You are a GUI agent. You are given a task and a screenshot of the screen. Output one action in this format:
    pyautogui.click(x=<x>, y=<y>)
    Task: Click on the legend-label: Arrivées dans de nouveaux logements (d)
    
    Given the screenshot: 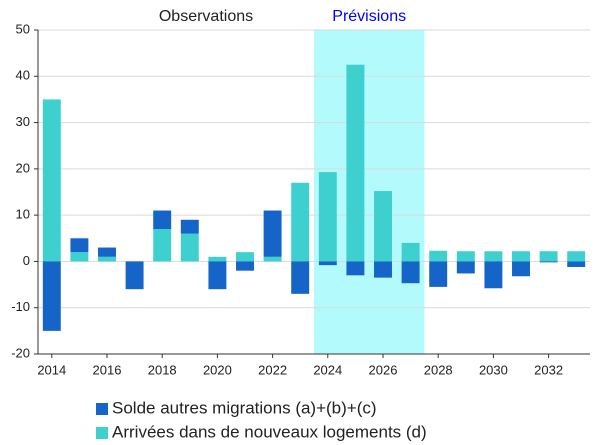 What is the action you would take?
    pyautogui.click(x=269, y=431)
    